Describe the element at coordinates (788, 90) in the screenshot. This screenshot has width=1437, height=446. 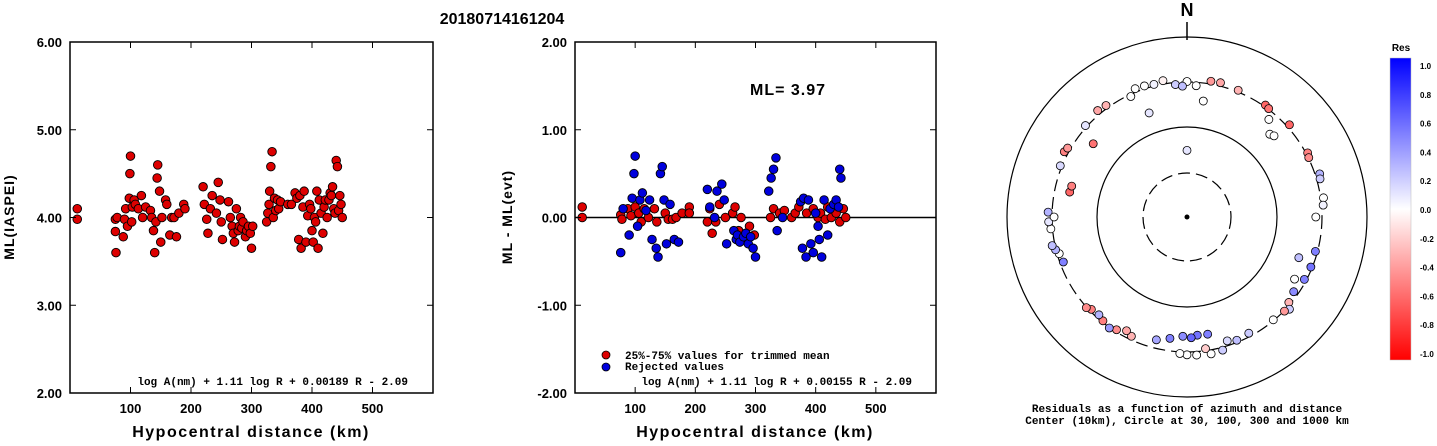
I see `ml-annotation: ML= 3.97` at that location.